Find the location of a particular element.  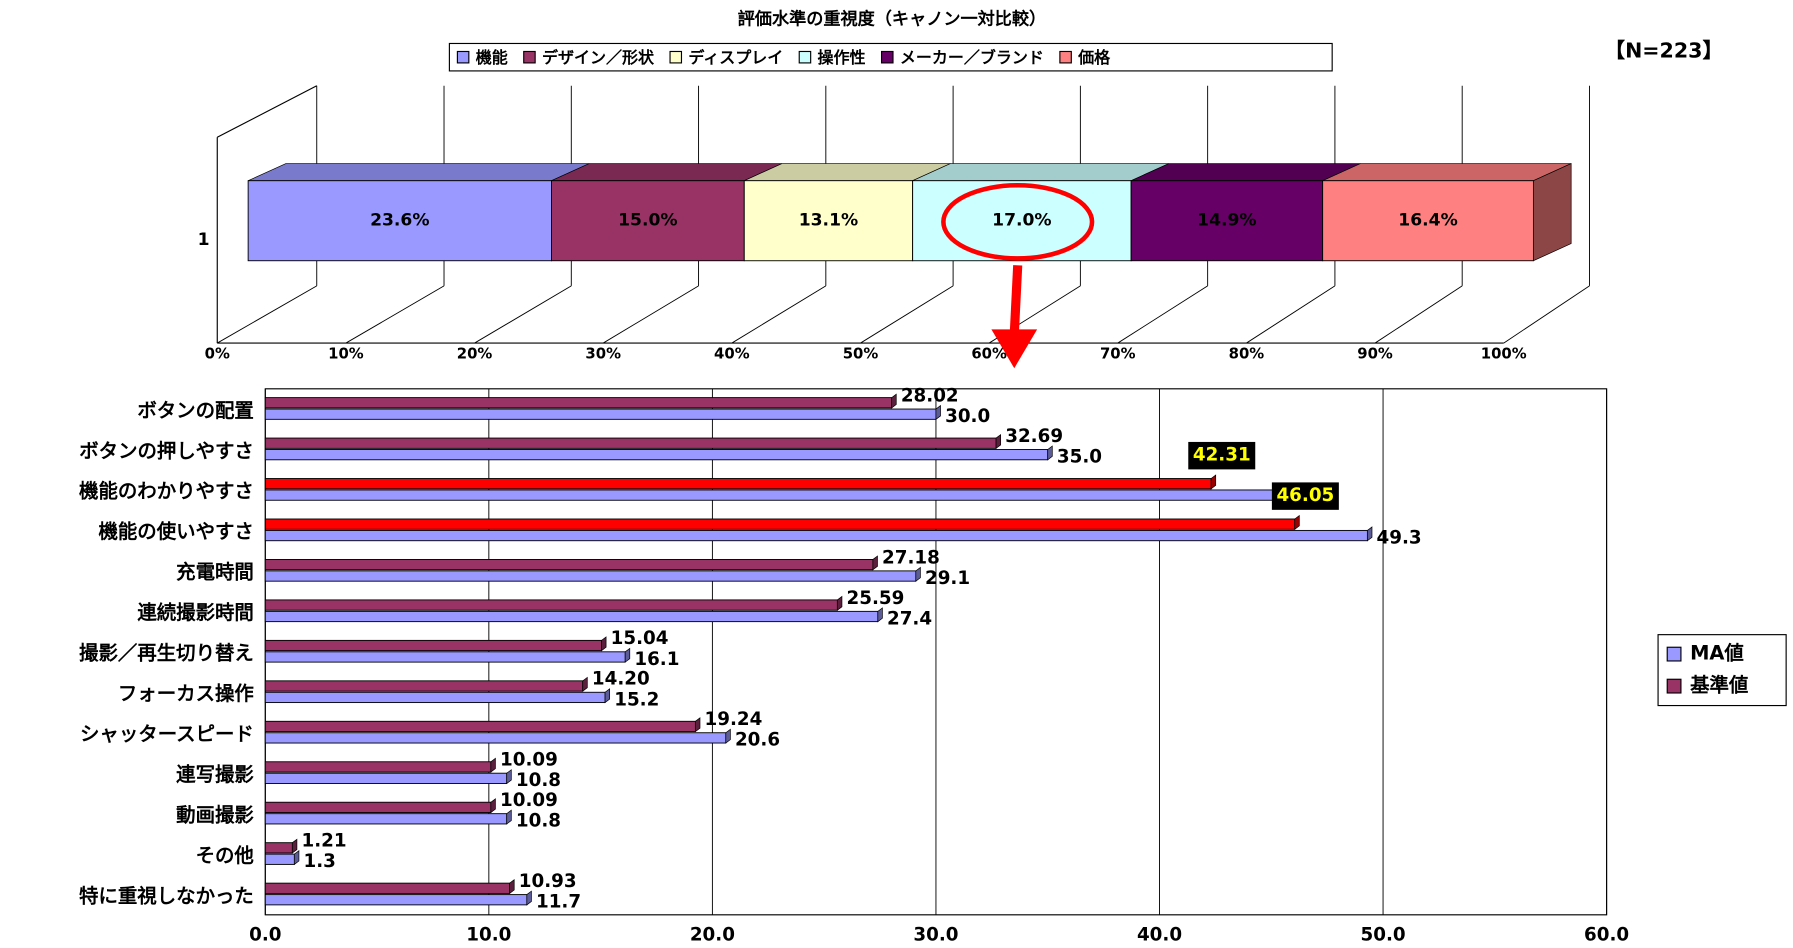

y-tick-label: その他 is located at coordinates (225, 855).